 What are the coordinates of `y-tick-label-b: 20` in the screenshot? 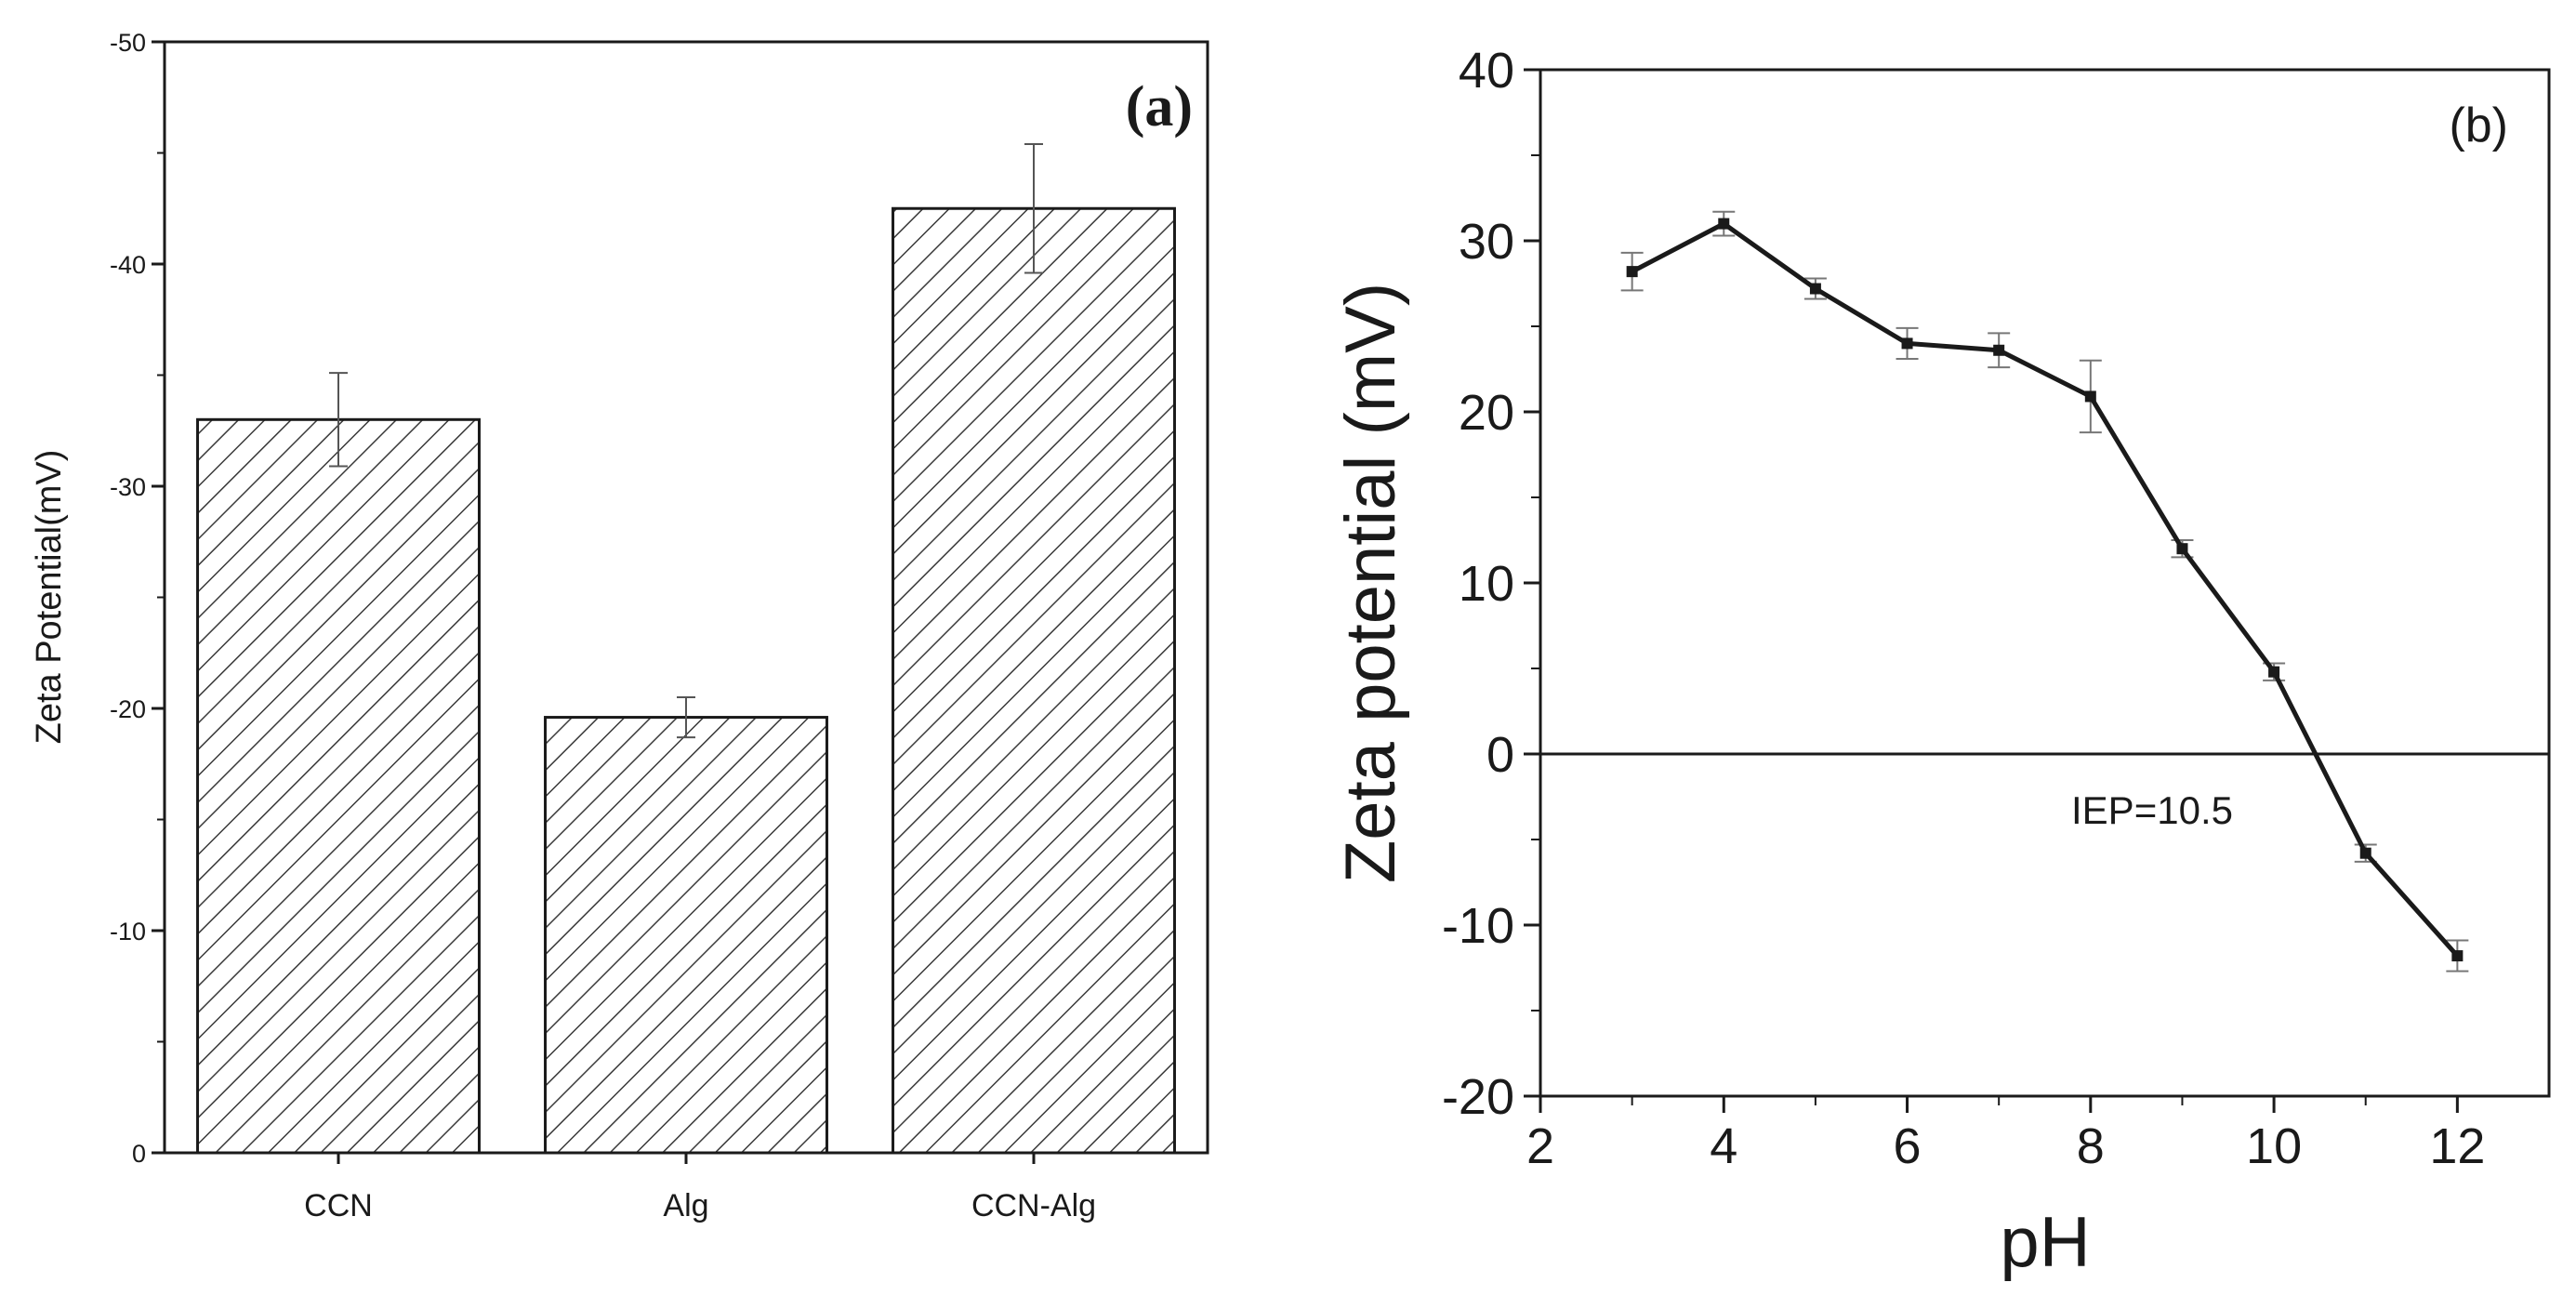 It's located at (1486, 413).